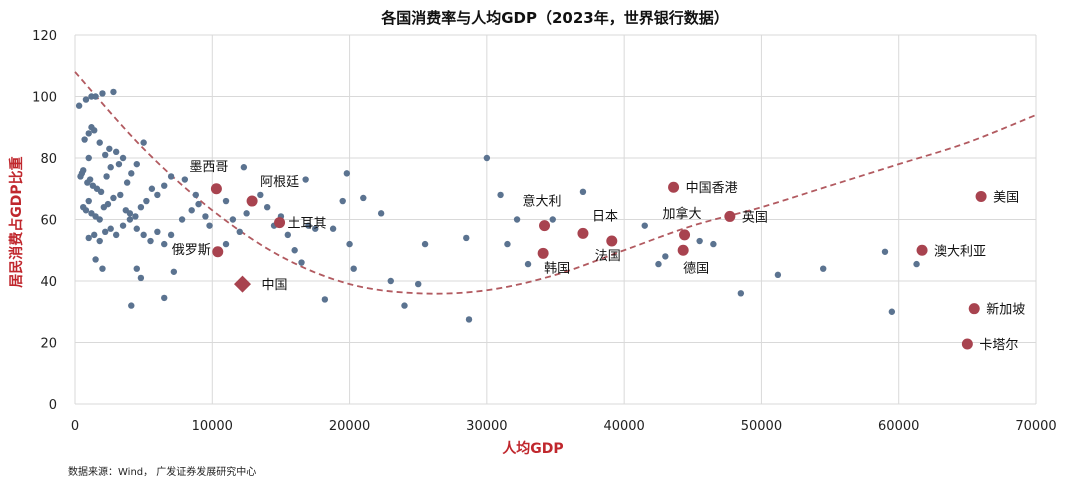  I want to click on x-tick-label: 20000, so click(349, 426).